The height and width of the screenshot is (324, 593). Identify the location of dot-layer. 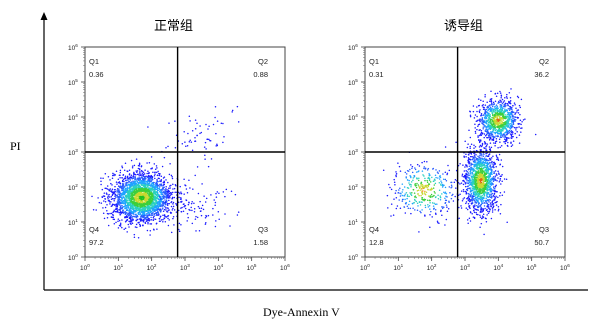
(165, 172).